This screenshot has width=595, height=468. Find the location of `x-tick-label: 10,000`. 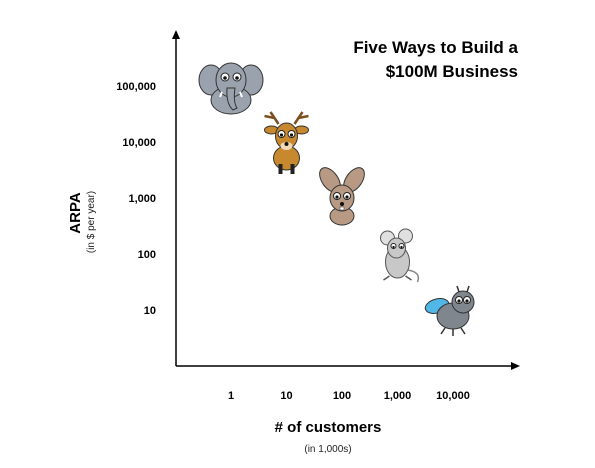

x-tick-label: 10,000 is located at coordinates (453, 396).